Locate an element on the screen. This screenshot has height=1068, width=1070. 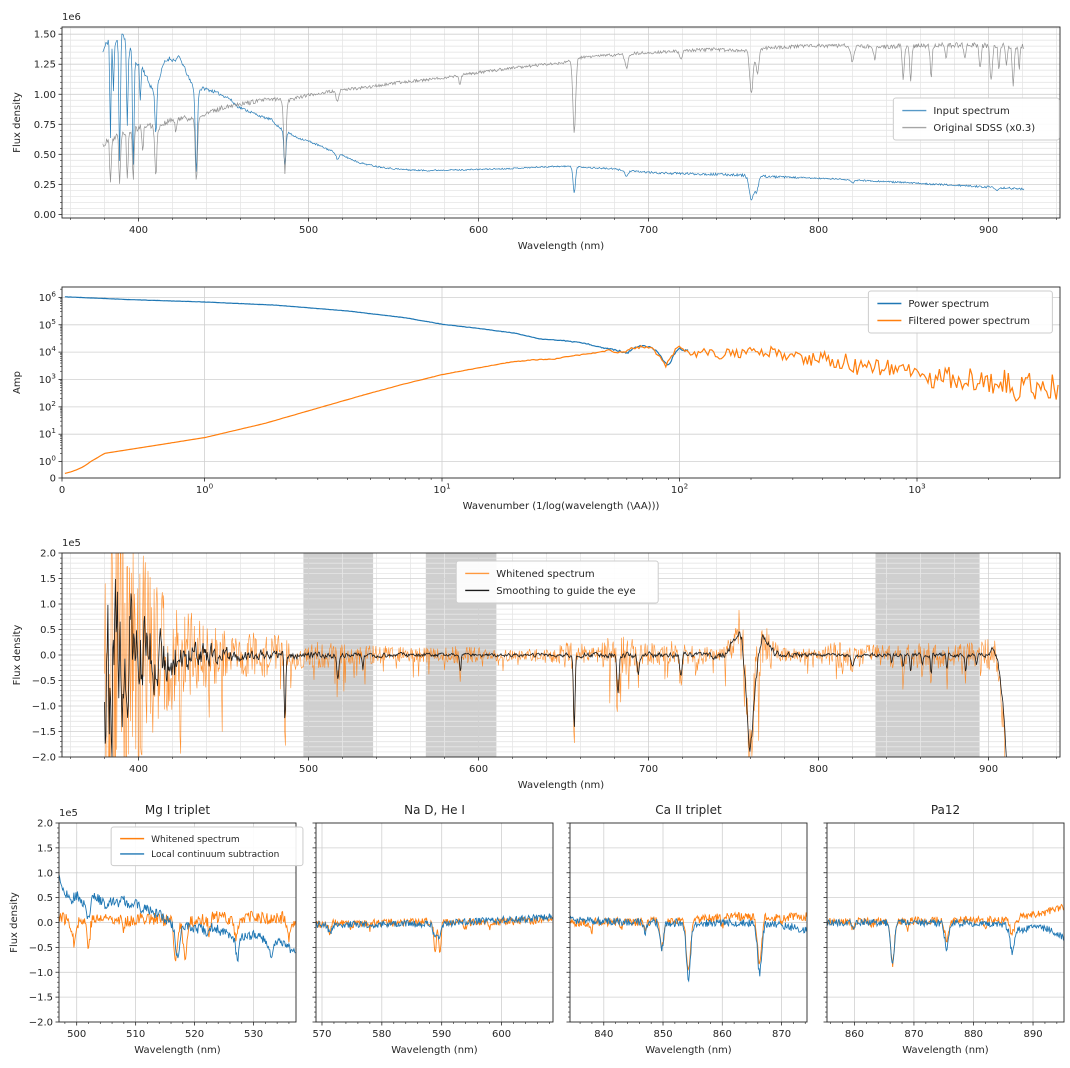
svg-text: 880 is located at coordinates (973, 1034).